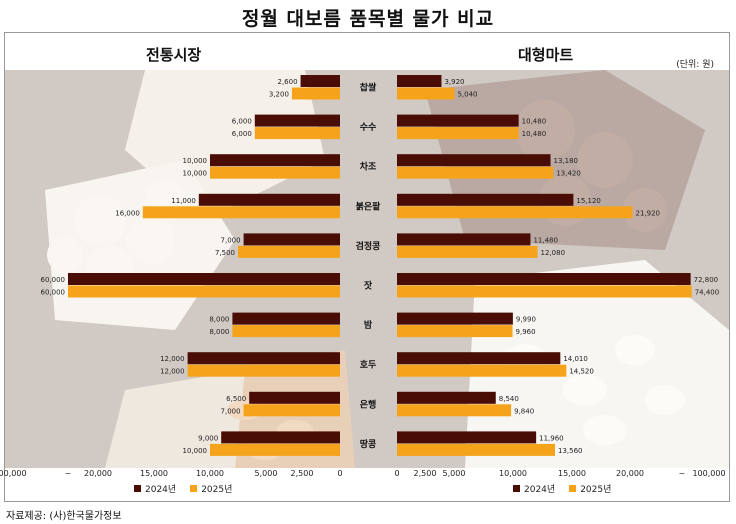 This screenshot has height=524, width=736. I want to click on data-label: 3,200, so click(279, 95).